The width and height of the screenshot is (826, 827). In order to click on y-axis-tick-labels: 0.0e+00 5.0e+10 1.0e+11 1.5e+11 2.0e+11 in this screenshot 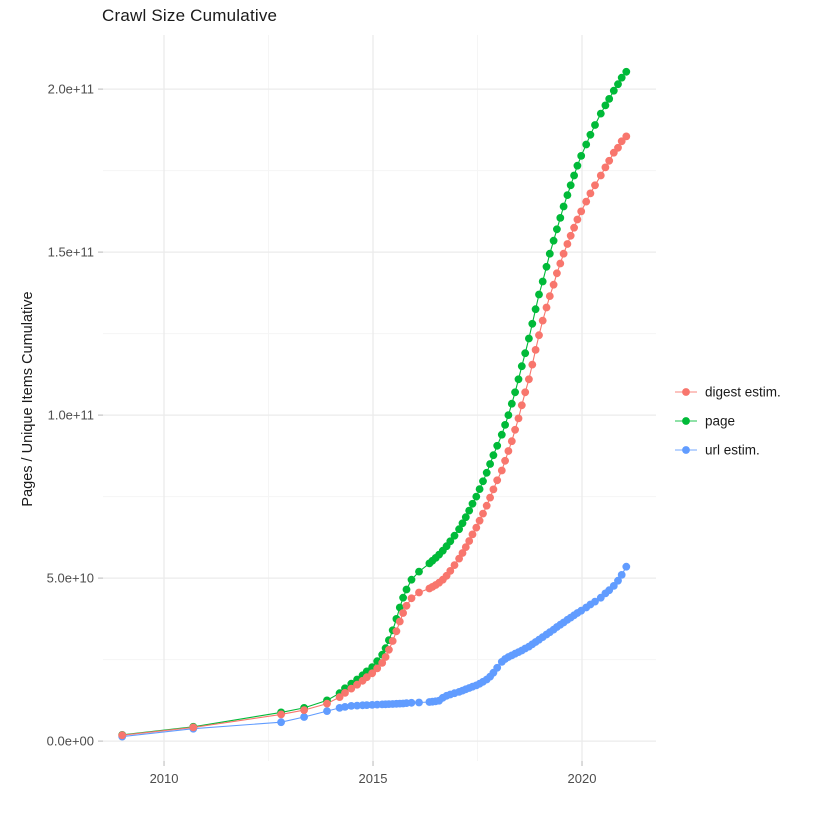, I will do `click(70, 415)`.